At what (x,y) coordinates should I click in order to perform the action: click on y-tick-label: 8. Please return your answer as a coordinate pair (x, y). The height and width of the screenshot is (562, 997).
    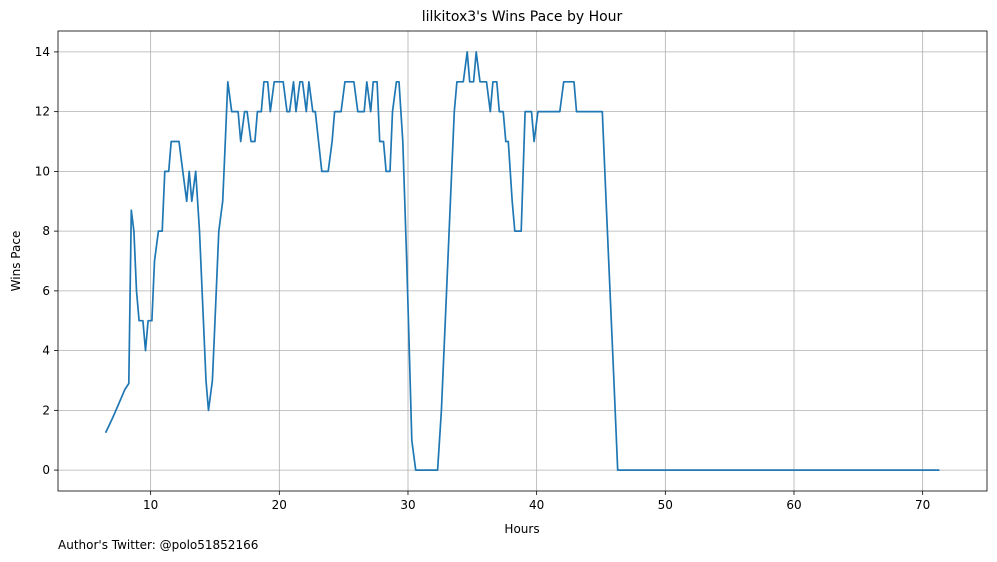
    Looking at the image, I should click on (46, 231).